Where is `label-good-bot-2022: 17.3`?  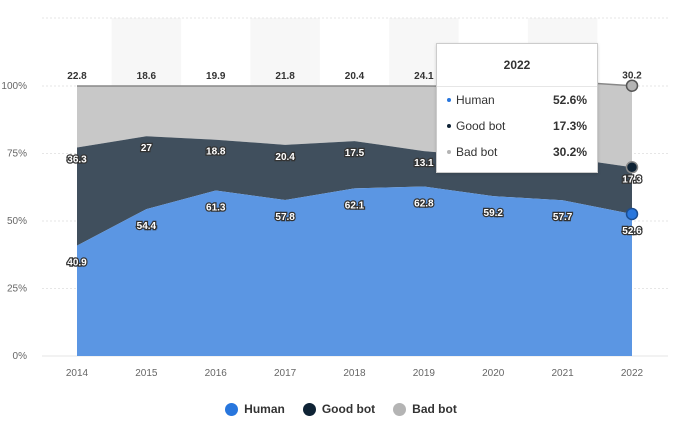 label-good-bot-2022: 17.3 is located at coordinates (632, 179).